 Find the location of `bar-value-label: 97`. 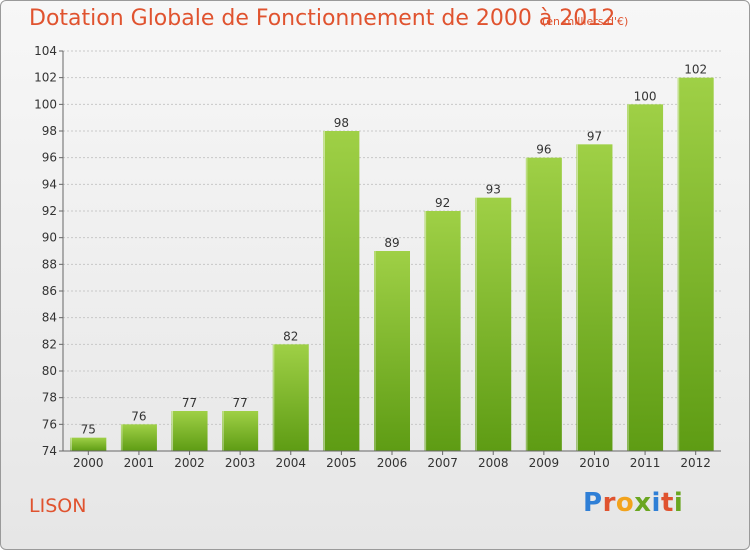

bar-value-label: 97 is located at coordinates (594, 136).